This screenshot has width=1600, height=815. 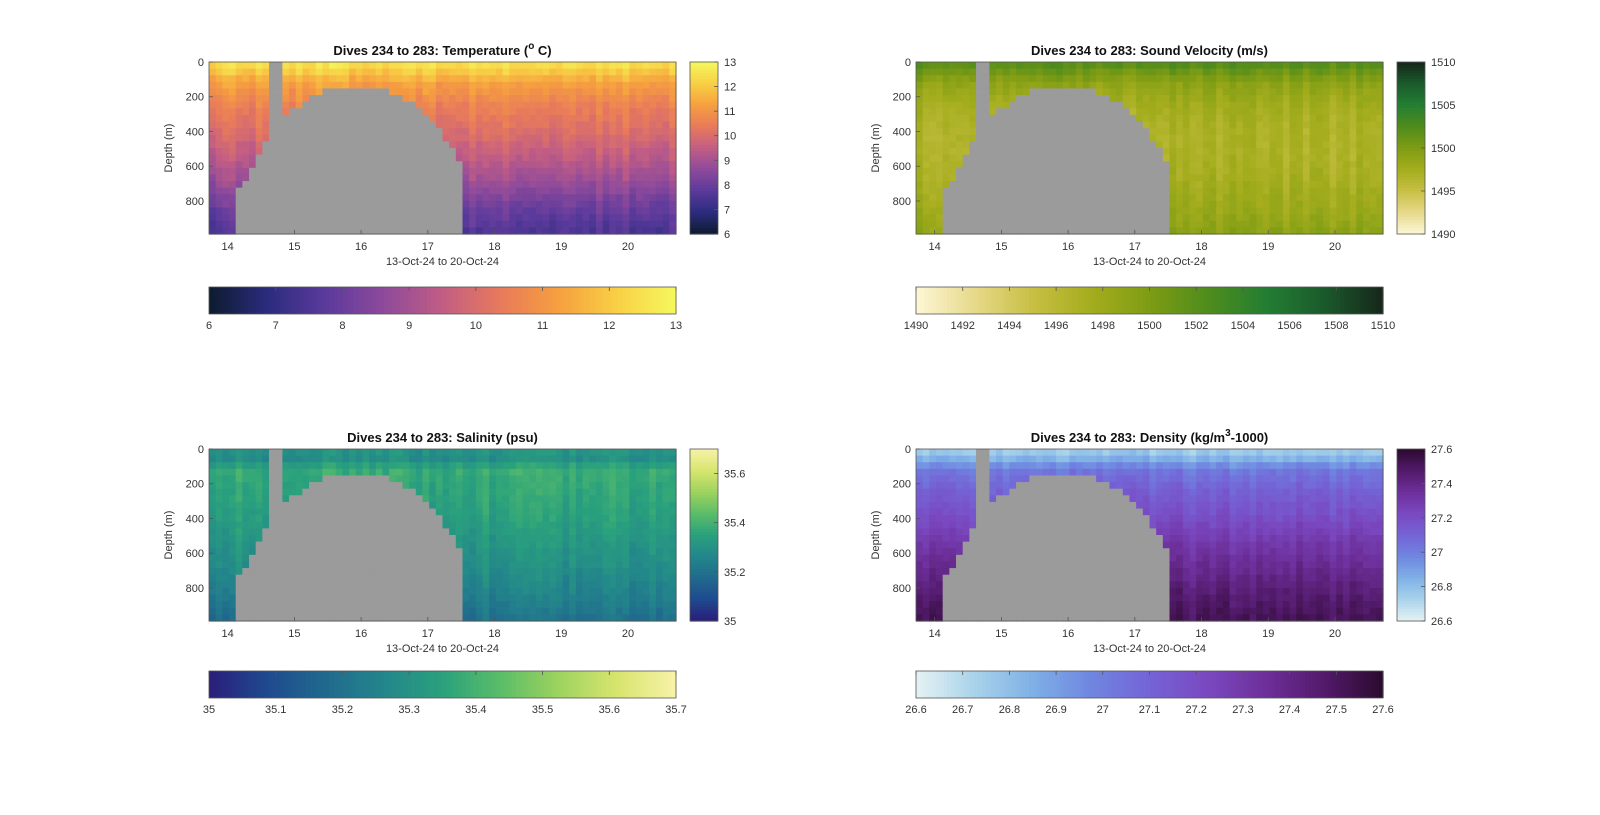 What do you see at coordinates (1001, 247) in the screenshot?
I see `x-tick-label: 15` at bounding box center [1001, 247].